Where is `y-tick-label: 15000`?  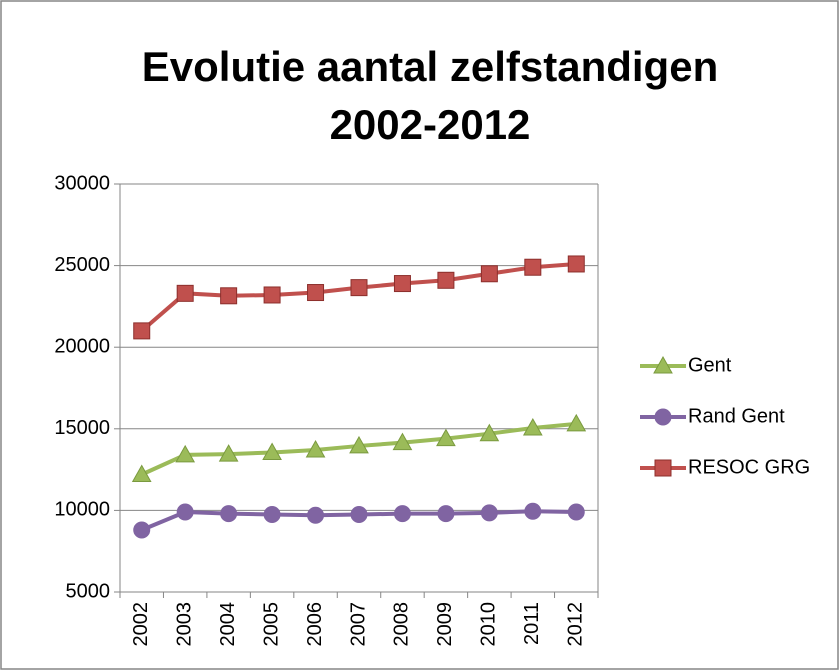 y-tick-label: 15000 is located at coordinates (82, 428).